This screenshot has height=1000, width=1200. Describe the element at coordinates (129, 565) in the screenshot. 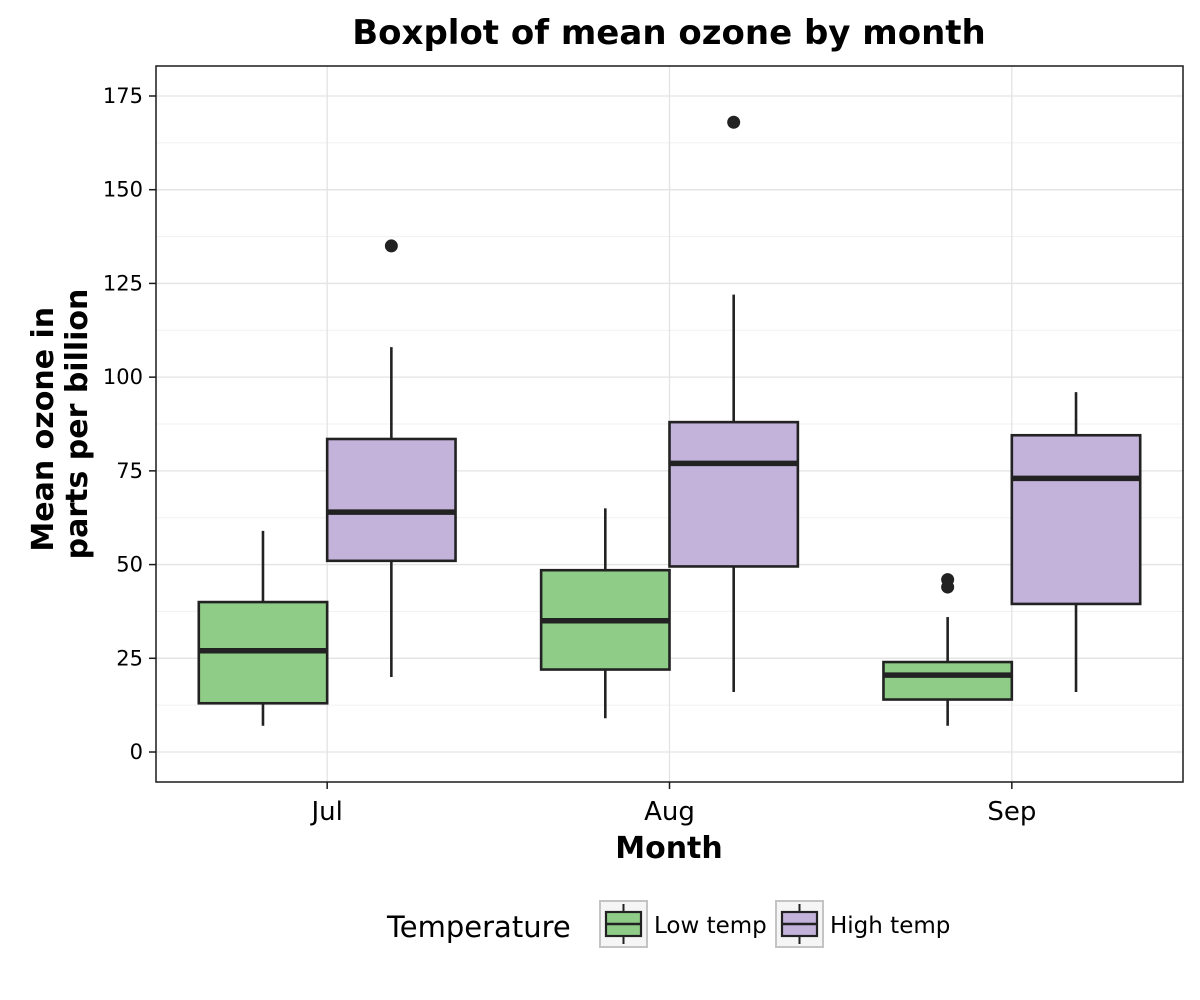

I see `y-tick-label: 50` at that location.